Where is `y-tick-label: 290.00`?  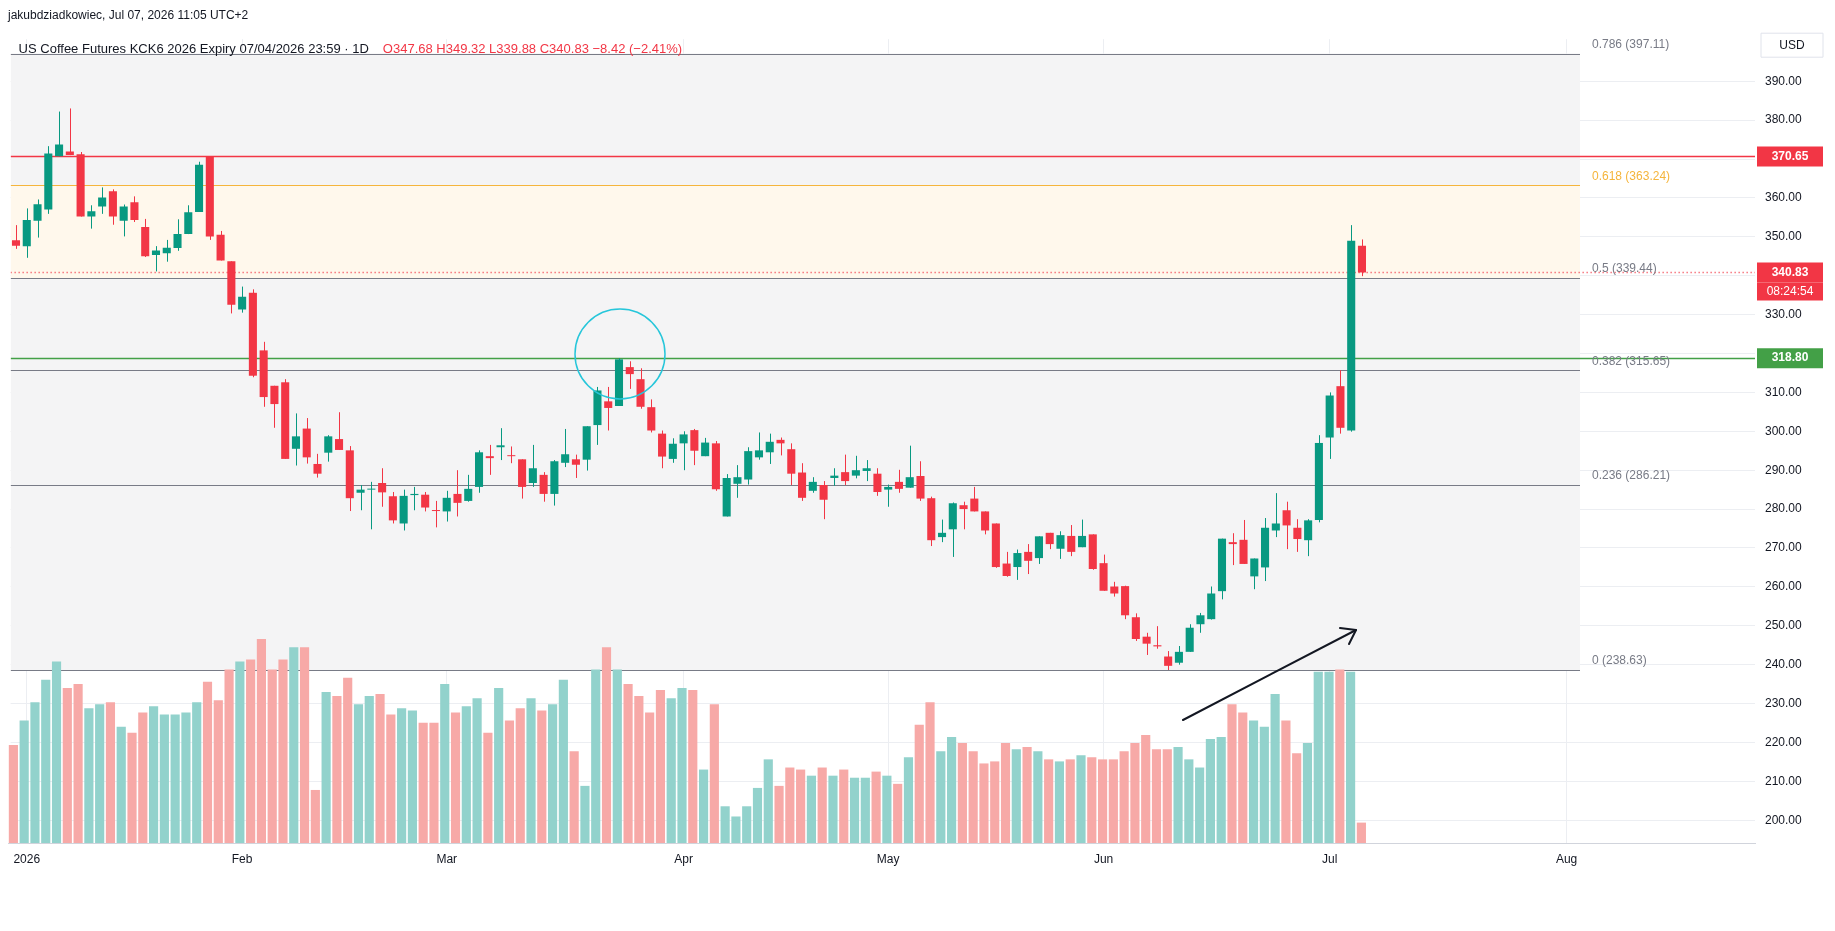 y-tick-label: 290.00 is located at coordinates (1784, 469).